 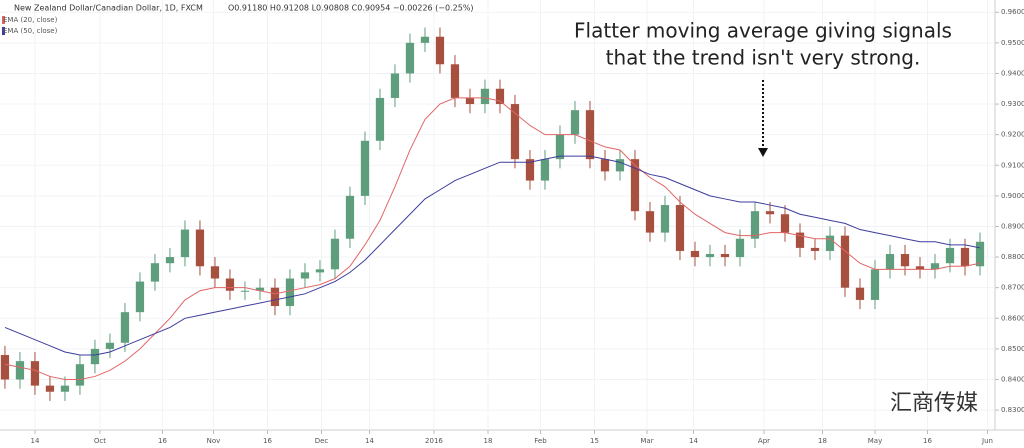 I want to click on x-tick-label: May, so click(x=875, y=441).